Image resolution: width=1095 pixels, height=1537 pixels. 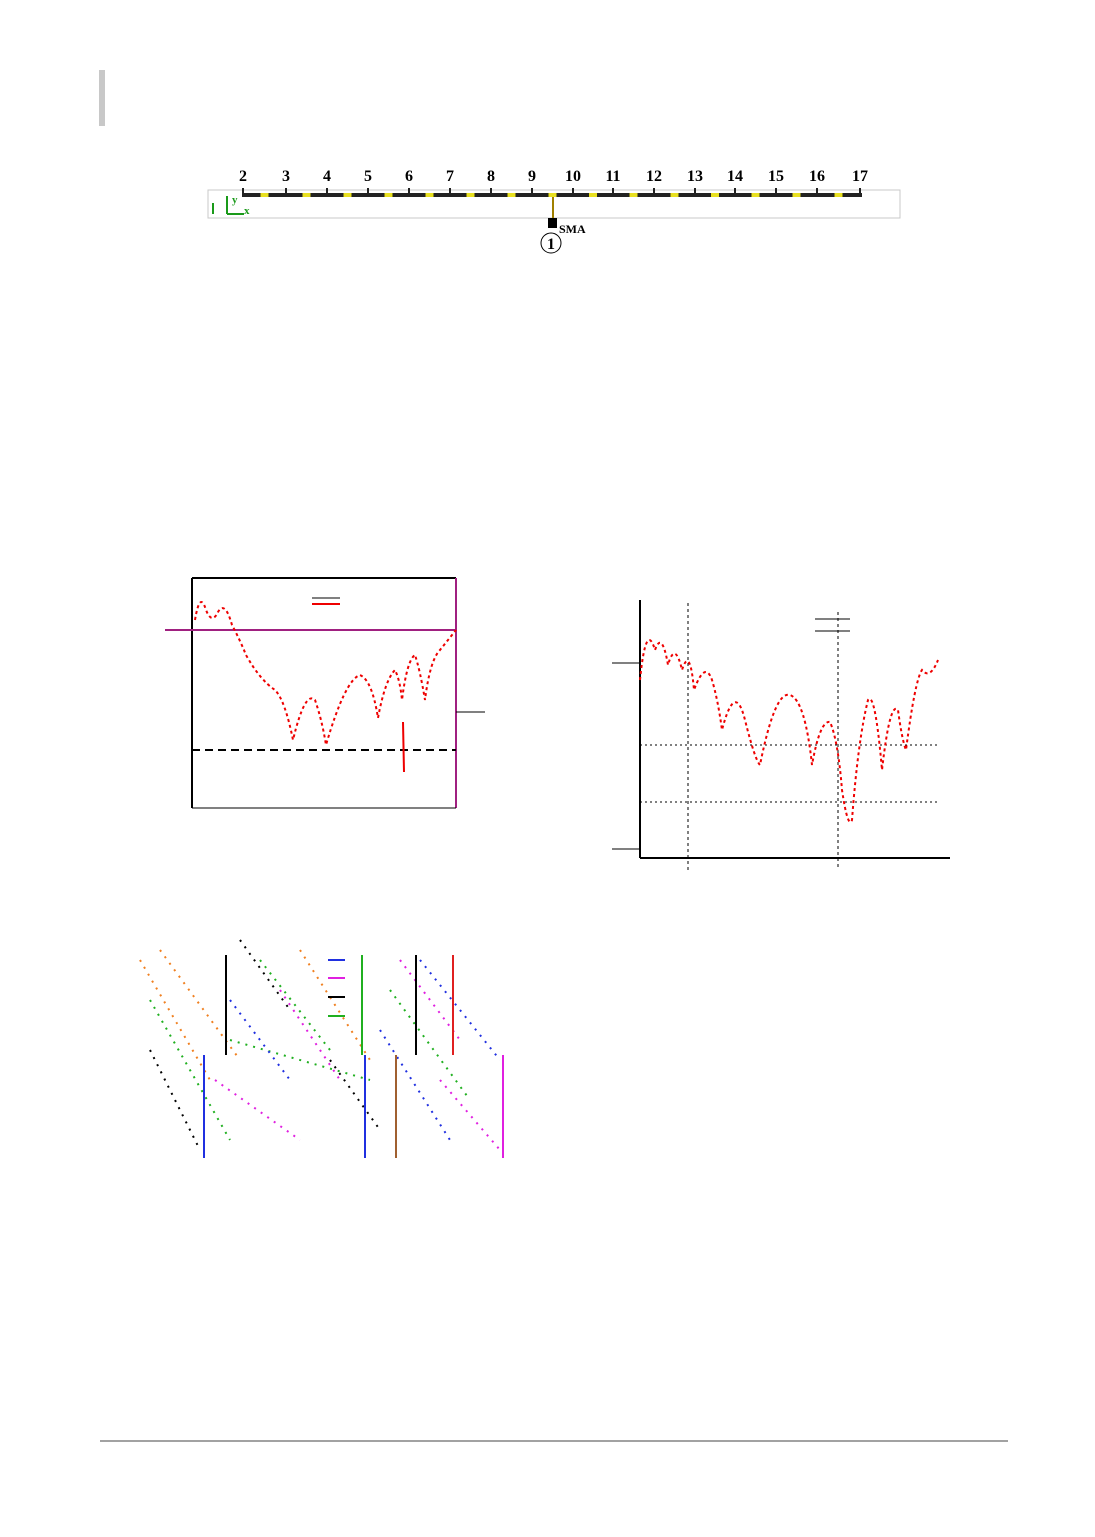 I want to click on port-number: 1, so click(x=551, y=244).